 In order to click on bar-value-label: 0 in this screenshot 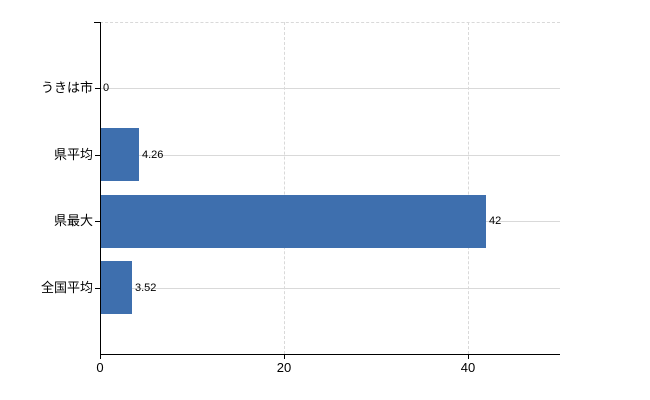, I will do `click(106, 88)`.